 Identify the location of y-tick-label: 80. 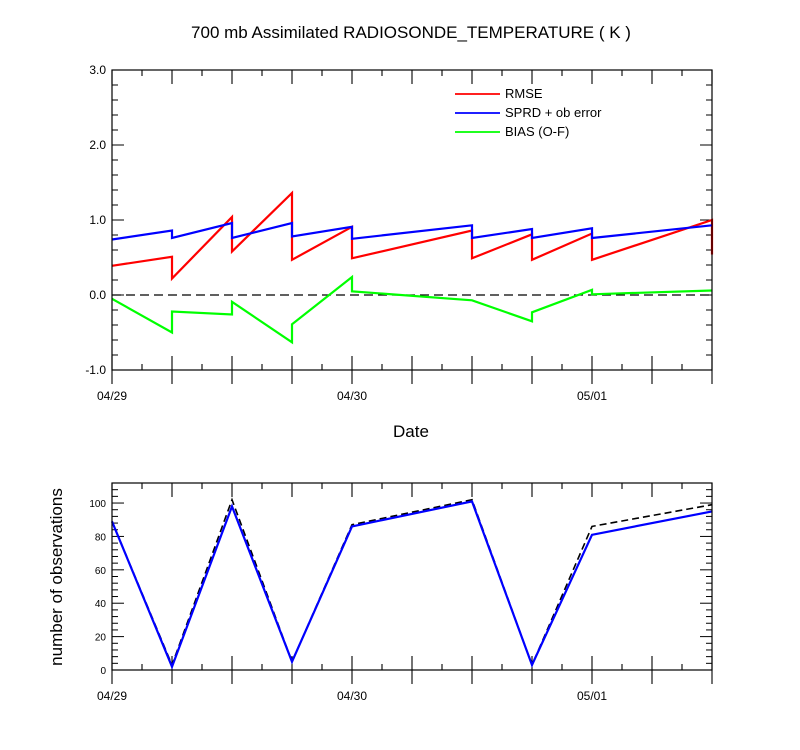
(101, 537).